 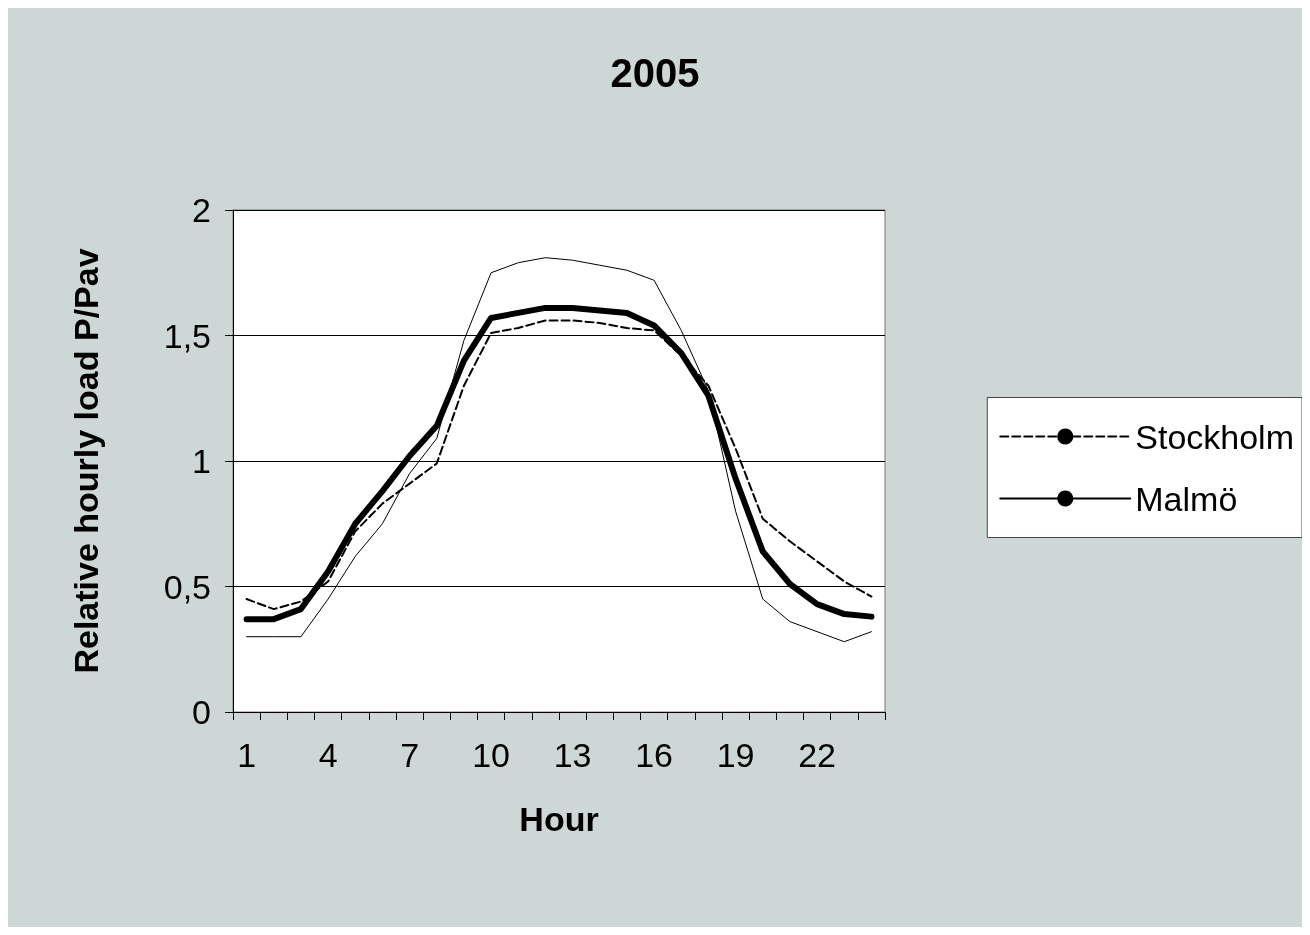 I want to click on x-tick-label: 1, so click(x=247, y=755).